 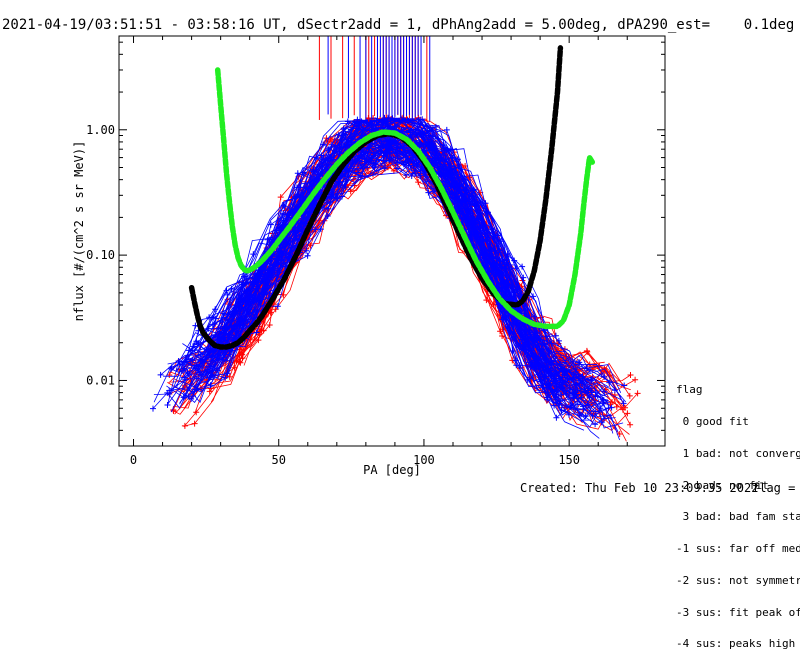 I want to click on legend-item: -4 sus: peaks high v, so click(x=738, y=644).